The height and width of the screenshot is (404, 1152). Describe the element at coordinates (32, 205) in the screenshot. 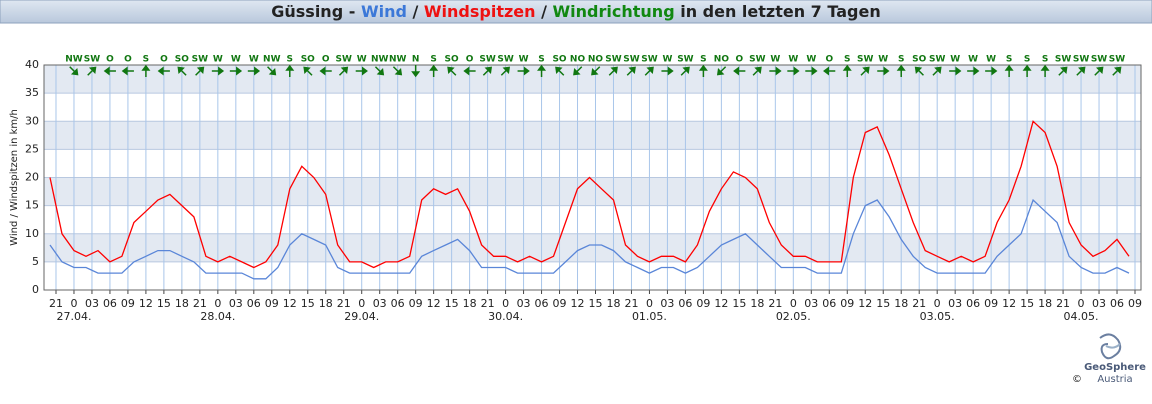

I see `y-tick-label: 15` at that location.